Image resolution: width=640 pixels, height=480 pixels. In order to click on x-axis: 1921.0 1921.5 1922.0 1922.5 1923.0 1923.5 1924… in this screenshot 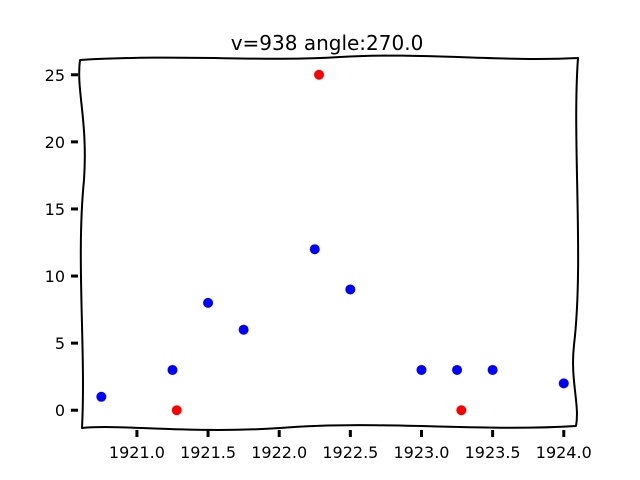, I will do `click(350, 446)`.